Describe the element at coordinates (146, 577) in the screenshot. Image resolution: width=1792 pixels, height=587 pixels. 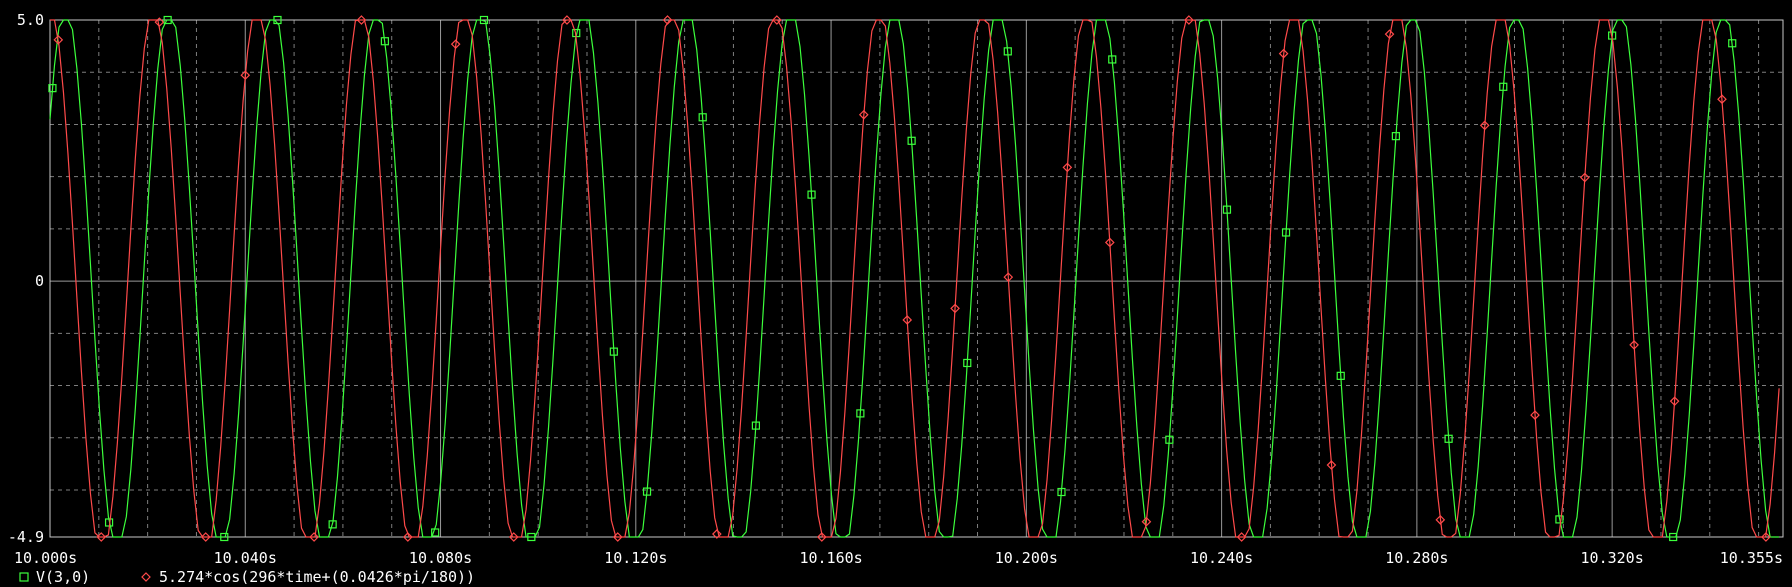
I see `legend-diamond-icon` at that location.